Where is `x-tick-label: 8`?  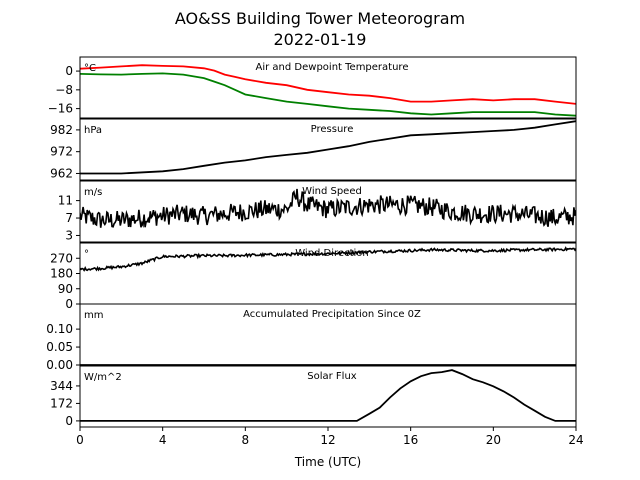 x-tick-label: 8 is located at coordinates (246, 440).